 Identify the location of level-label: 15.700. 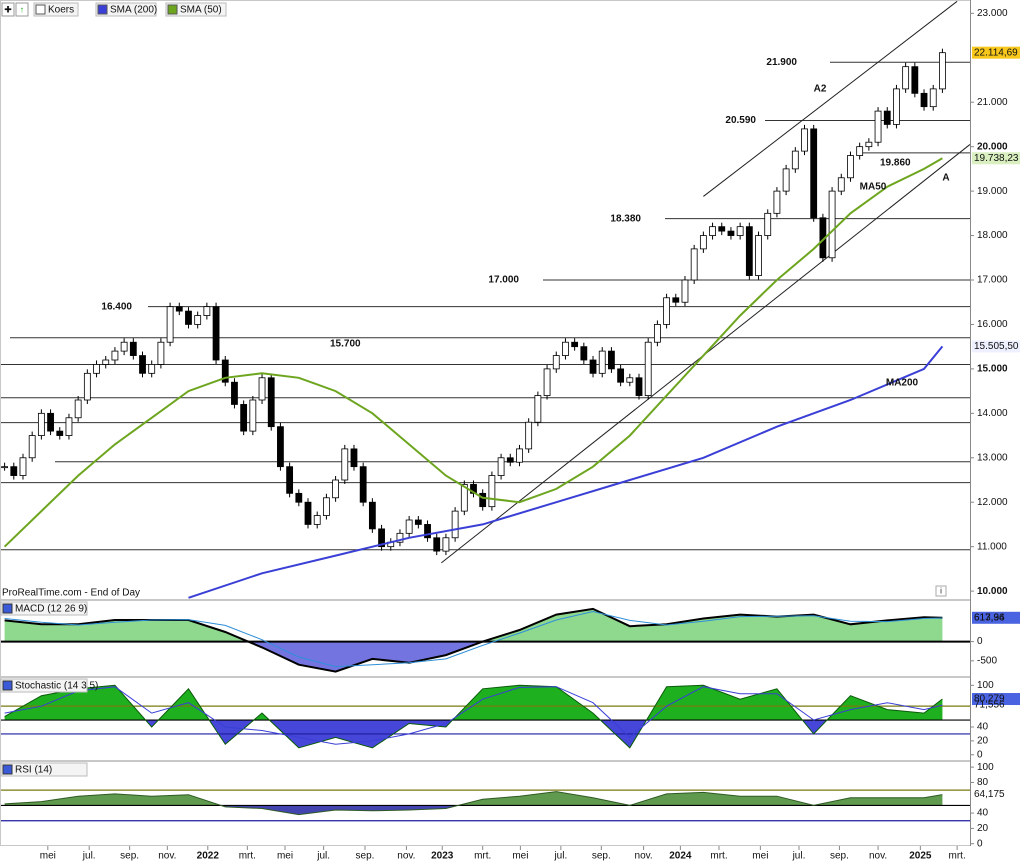
(345, 343).